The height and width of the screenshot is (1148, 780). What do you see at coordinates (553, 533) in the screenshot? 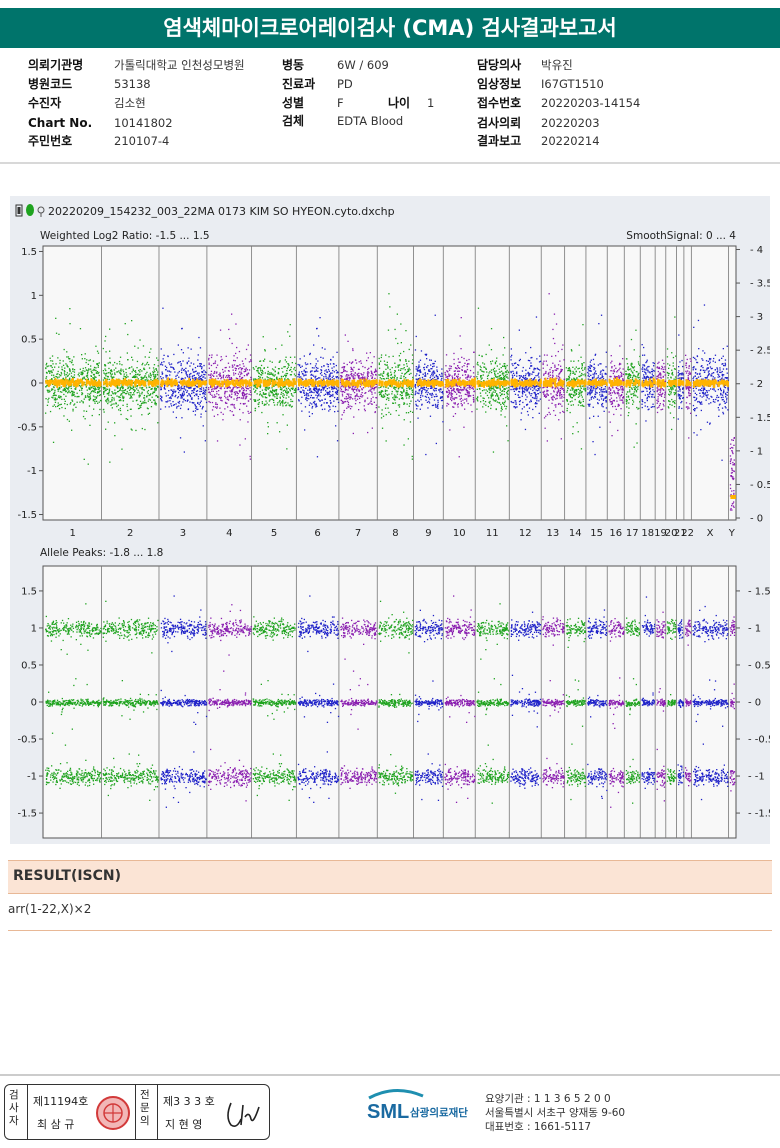
I see `chromosome-label-13: 13` at bounding box center [553, 533].